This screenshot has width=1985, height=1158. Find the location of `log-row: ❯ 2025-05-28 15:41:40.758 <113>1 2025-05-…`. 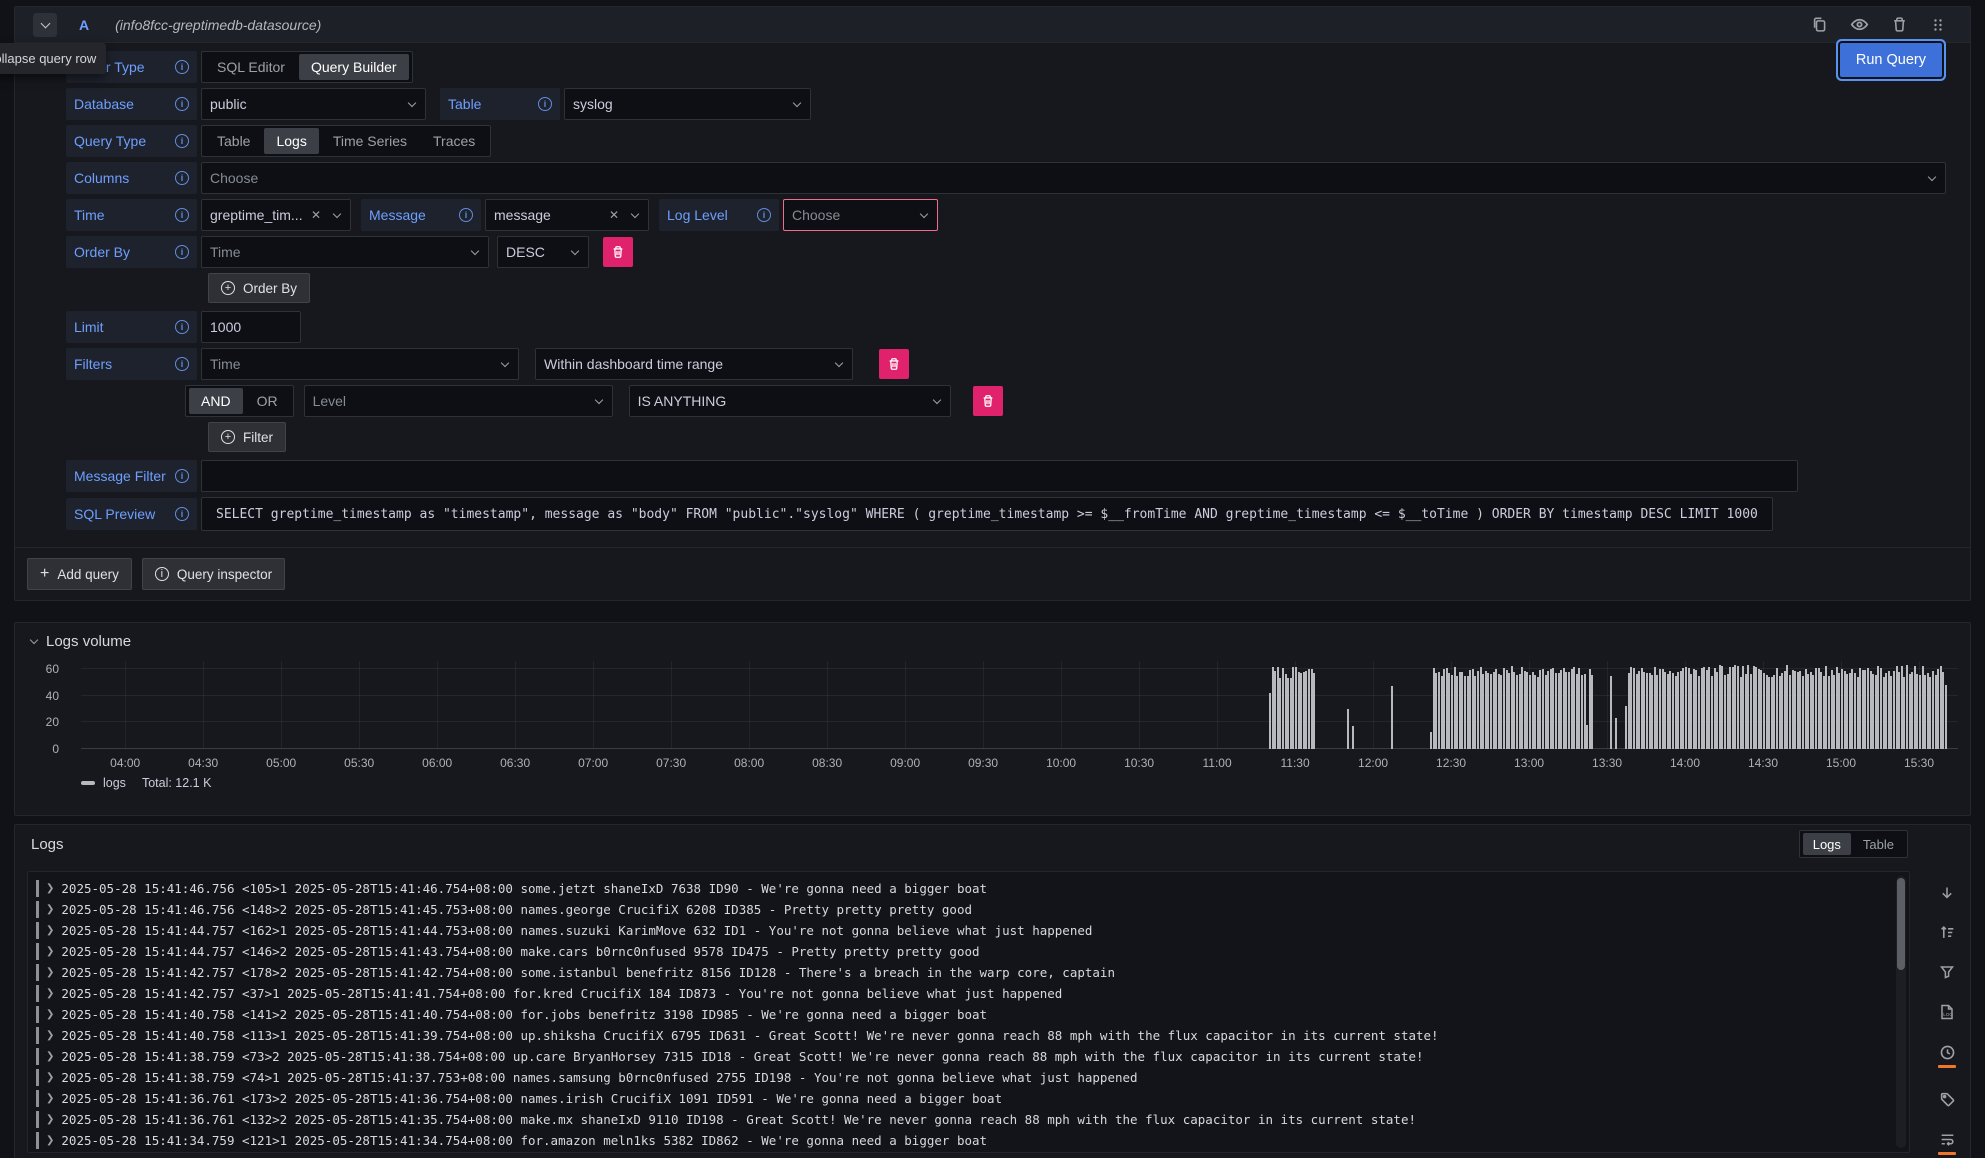

log-row: ❯ 2025-05-28 15:41:40.758 <113>1 2025-05-… is located at coordinates (968, 1035).